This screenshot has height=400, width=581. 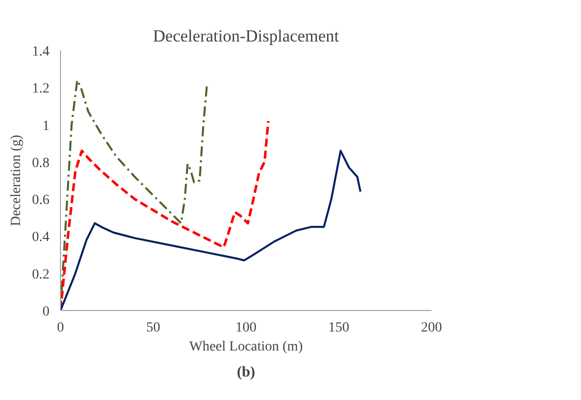 What do you see at coordinates (41, 200) in the screenshot?
I see `y-tick-label: 0.6` at bounding box center [41, 200].